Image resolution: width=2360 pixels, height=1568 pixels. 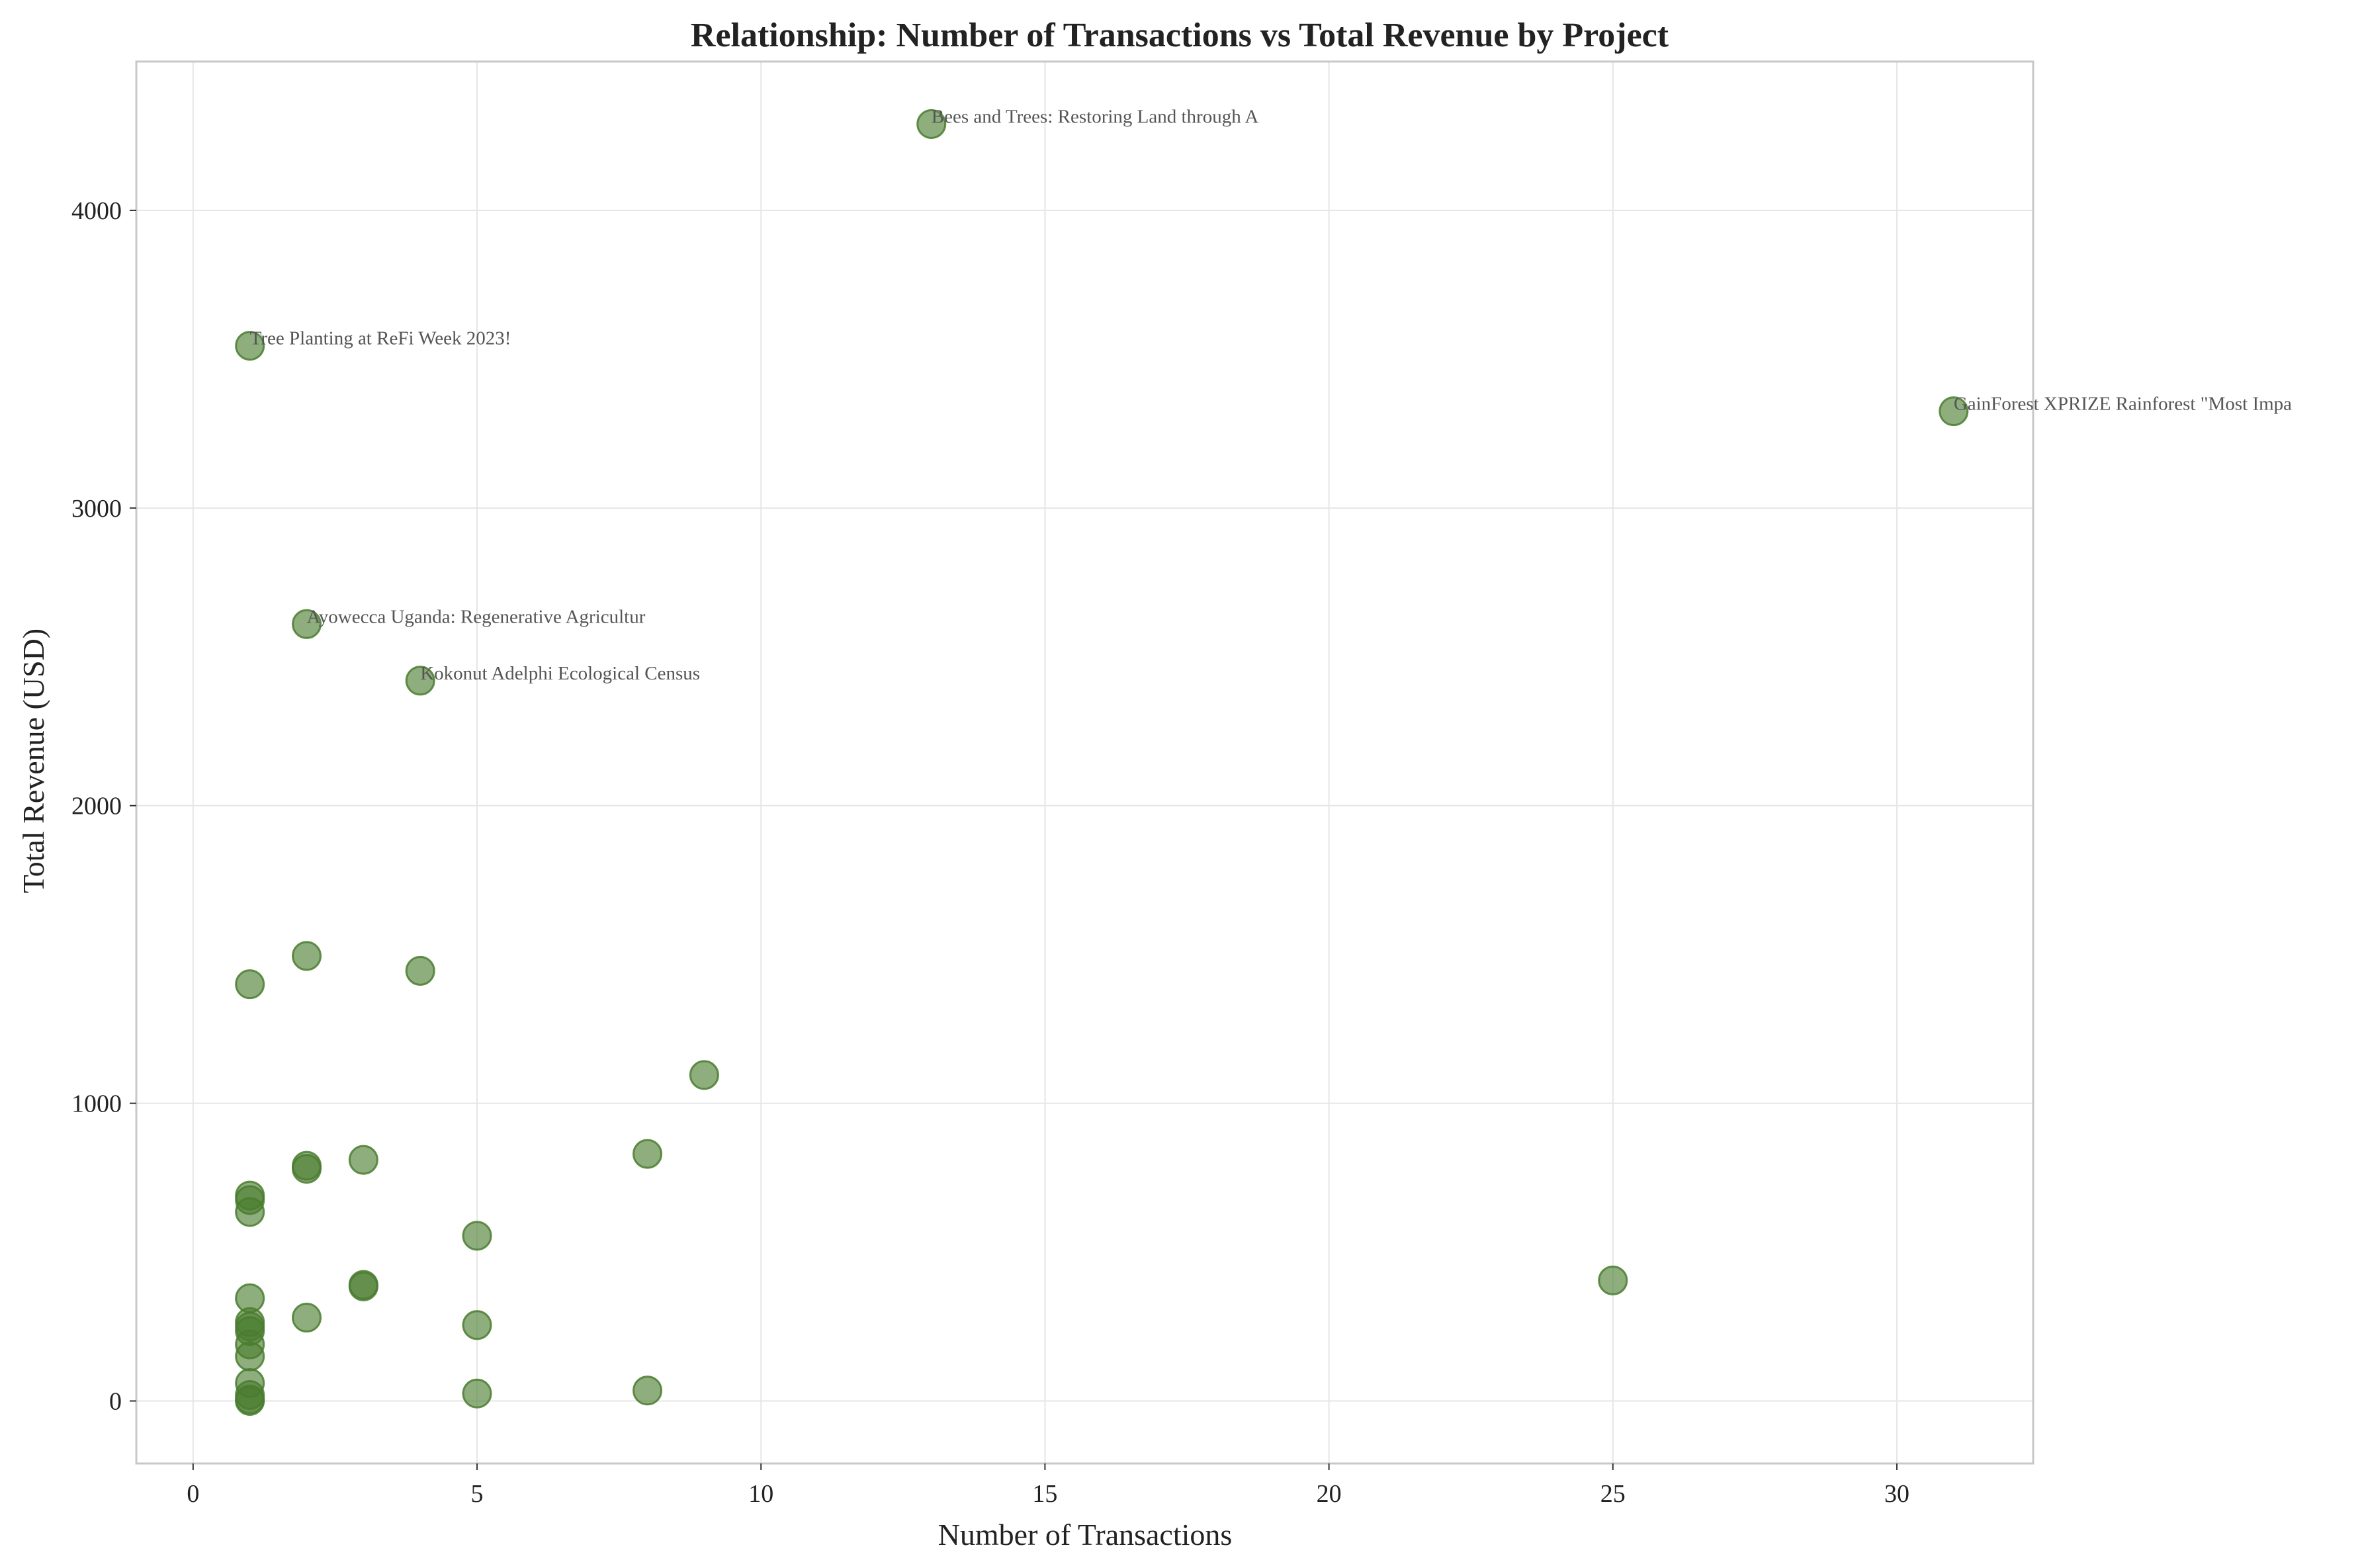 I want to click on point-annotation: Bees and Trees: Restoring Land through A, so click(x=1095, y=117).